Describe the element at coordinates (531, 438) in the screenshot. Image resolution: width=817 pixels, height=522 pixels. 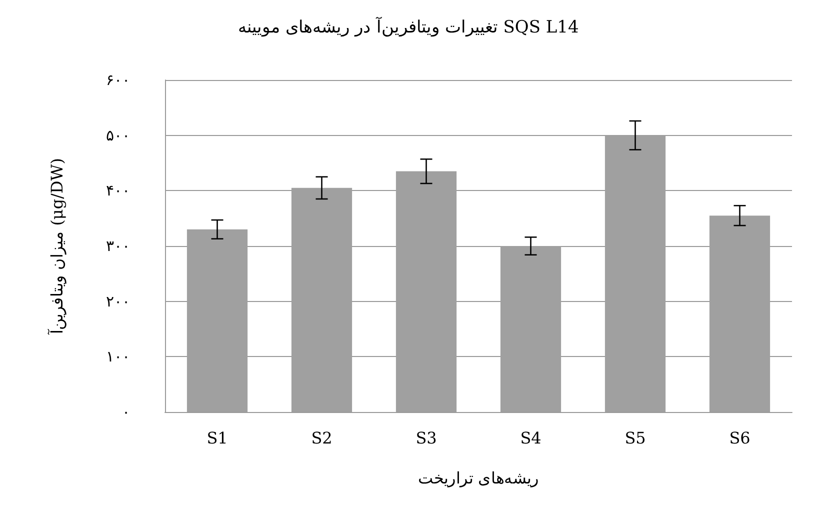
I see `x-tick-label: S4` at that location.